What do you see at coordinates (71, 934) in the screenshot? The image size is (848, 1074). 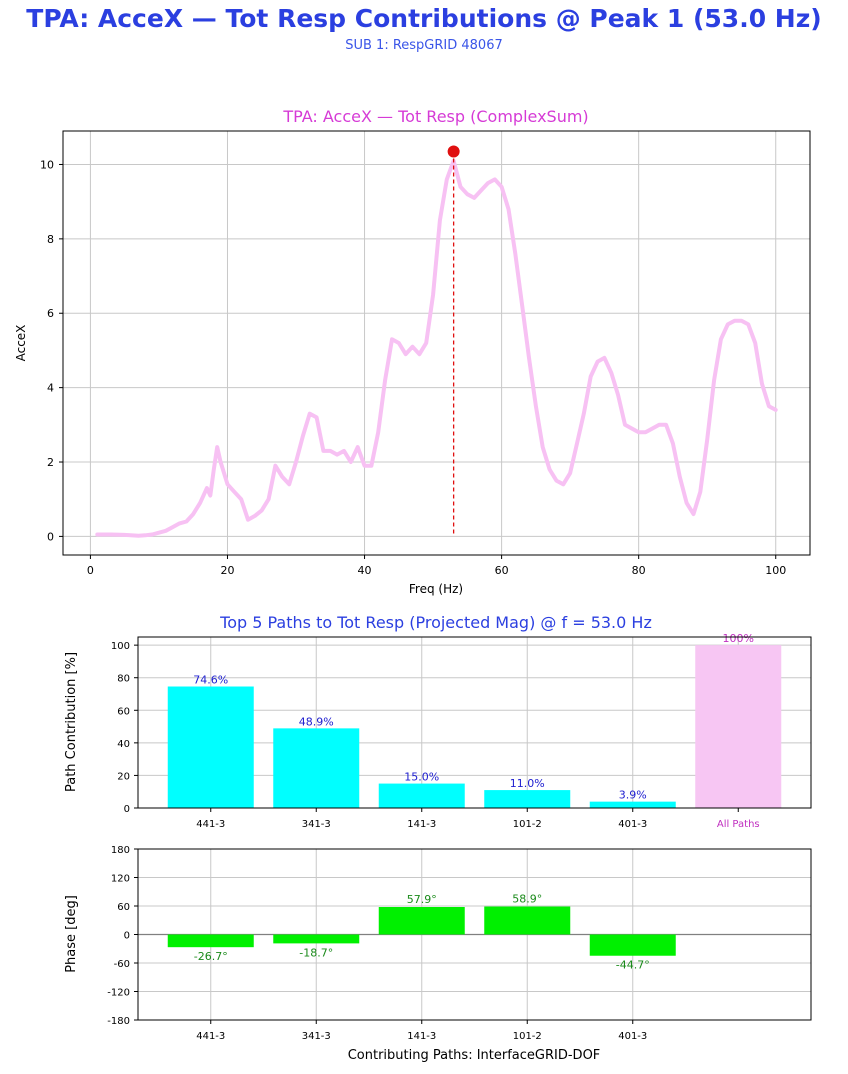 I see `phase-chart-ylabel: Phase [deg]` at bounding box center [71, 934].